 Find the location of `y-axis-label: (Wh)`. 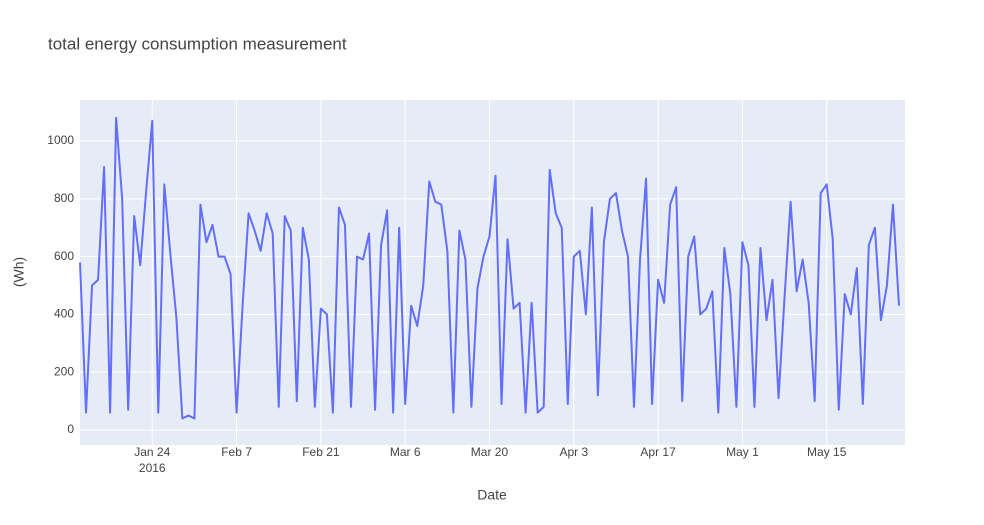

y-axis-label: (Wh) is located at coordinates (19, 272).